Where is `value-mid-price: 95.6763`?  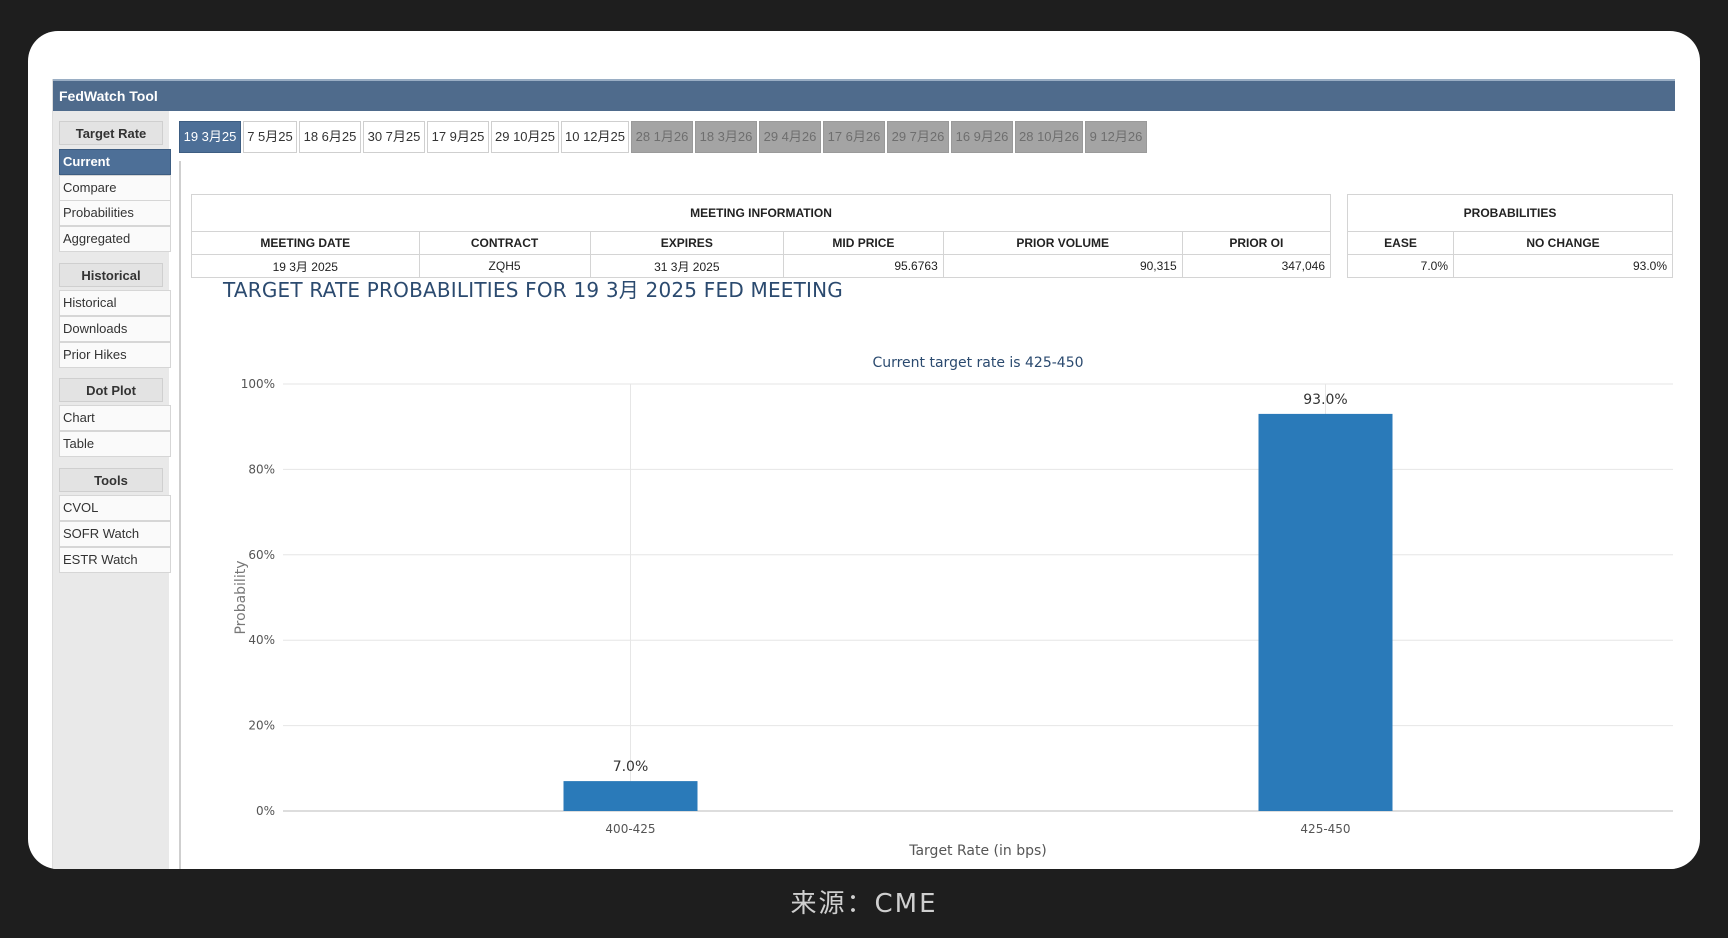 value-mid-price: 95.6763 is located at coordinates (863, 266).